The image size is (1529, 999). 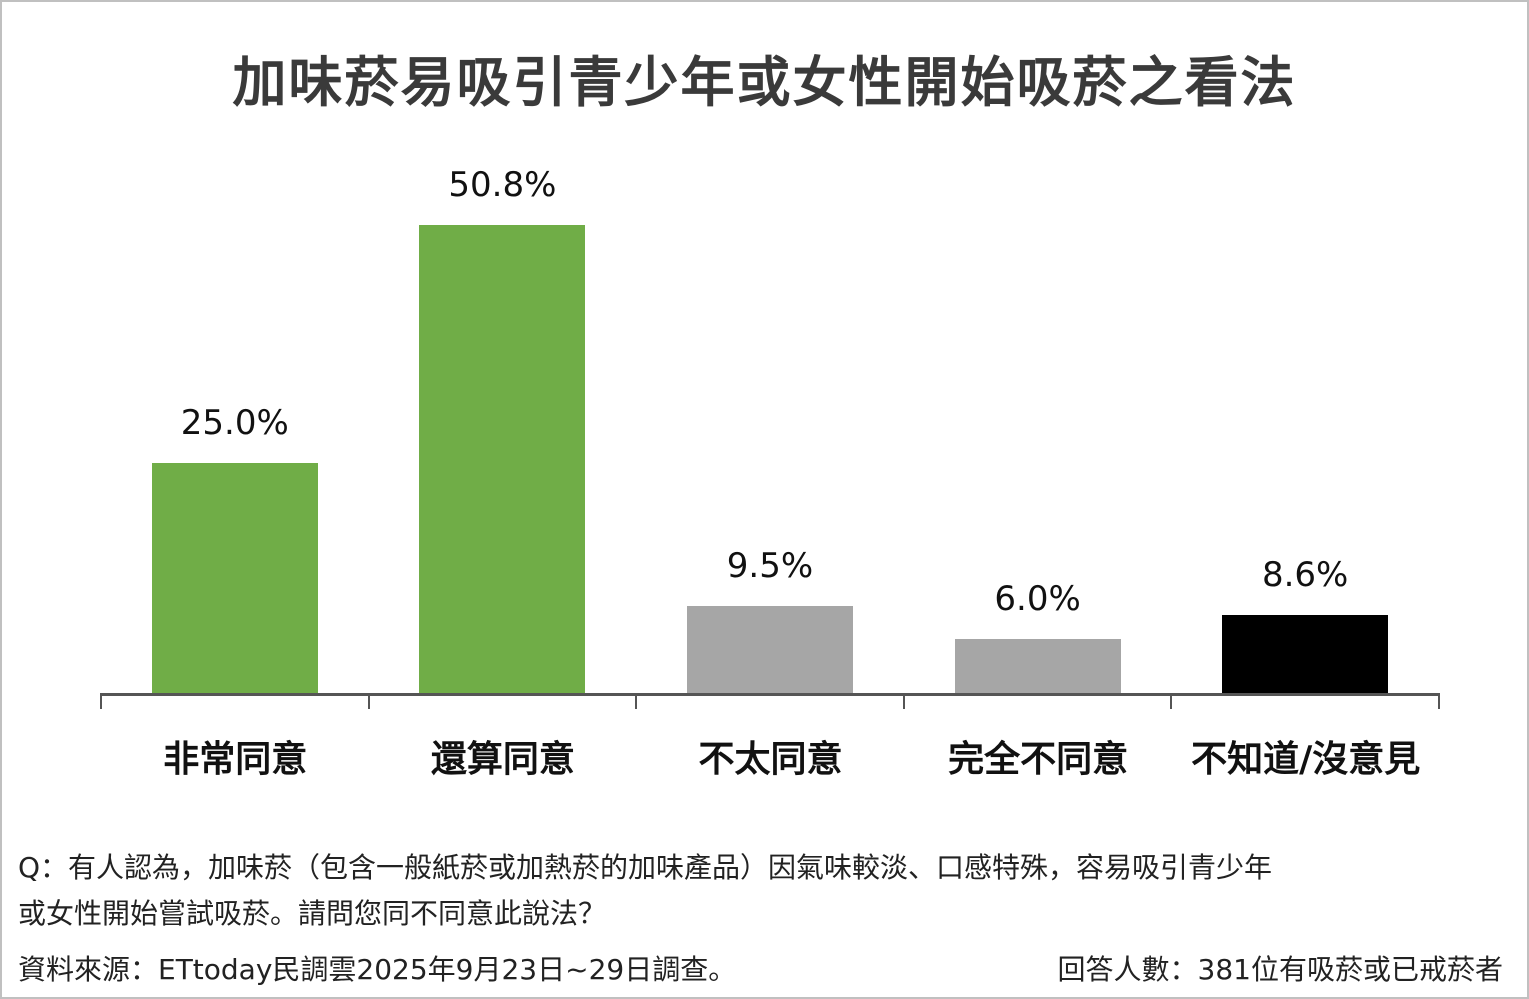 I want to click on source-note: 資料來源：ETtoday民調雲2025年9月23日~29日調查。, so click(x=377, y=969).